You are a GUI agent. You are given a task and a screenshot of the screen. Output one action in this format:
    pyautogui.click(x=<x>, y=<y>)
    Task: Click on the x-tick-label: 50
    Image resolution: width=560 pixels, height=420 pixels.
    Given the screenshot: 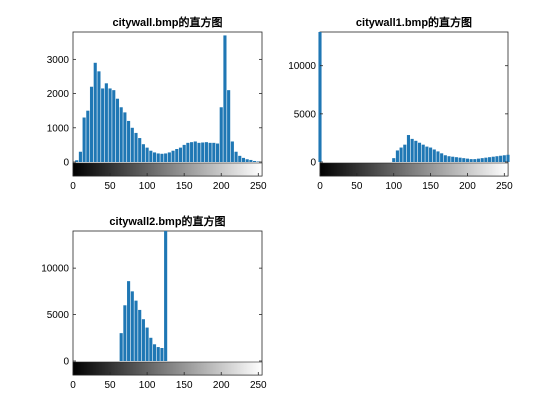 What is the action you would take?
    pyautogui.click(x=357, y=186)
    